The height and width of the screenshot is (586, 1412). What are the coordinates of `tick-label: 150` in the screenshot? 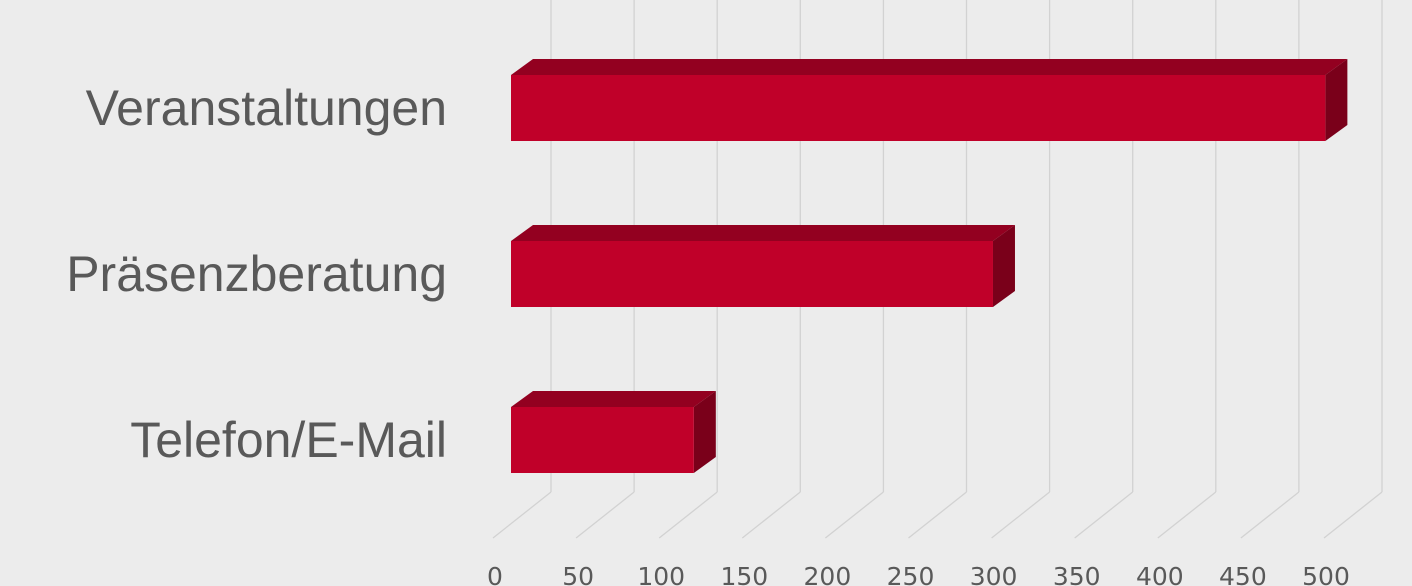 It's located at (744, 574).